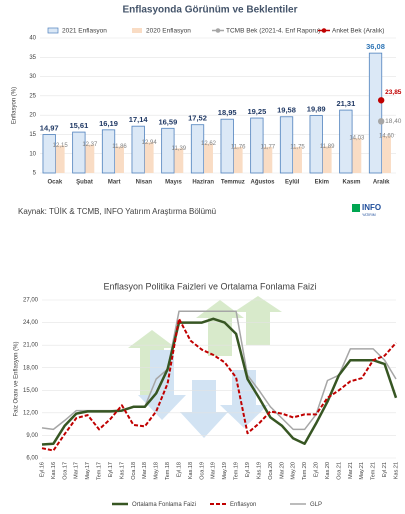 The height and width of the screenshot is (514, 405). What do you see at coordinates (393, 92) in the screenshot?
I see `value-label: 23,85` at bounding box center [393, 92].